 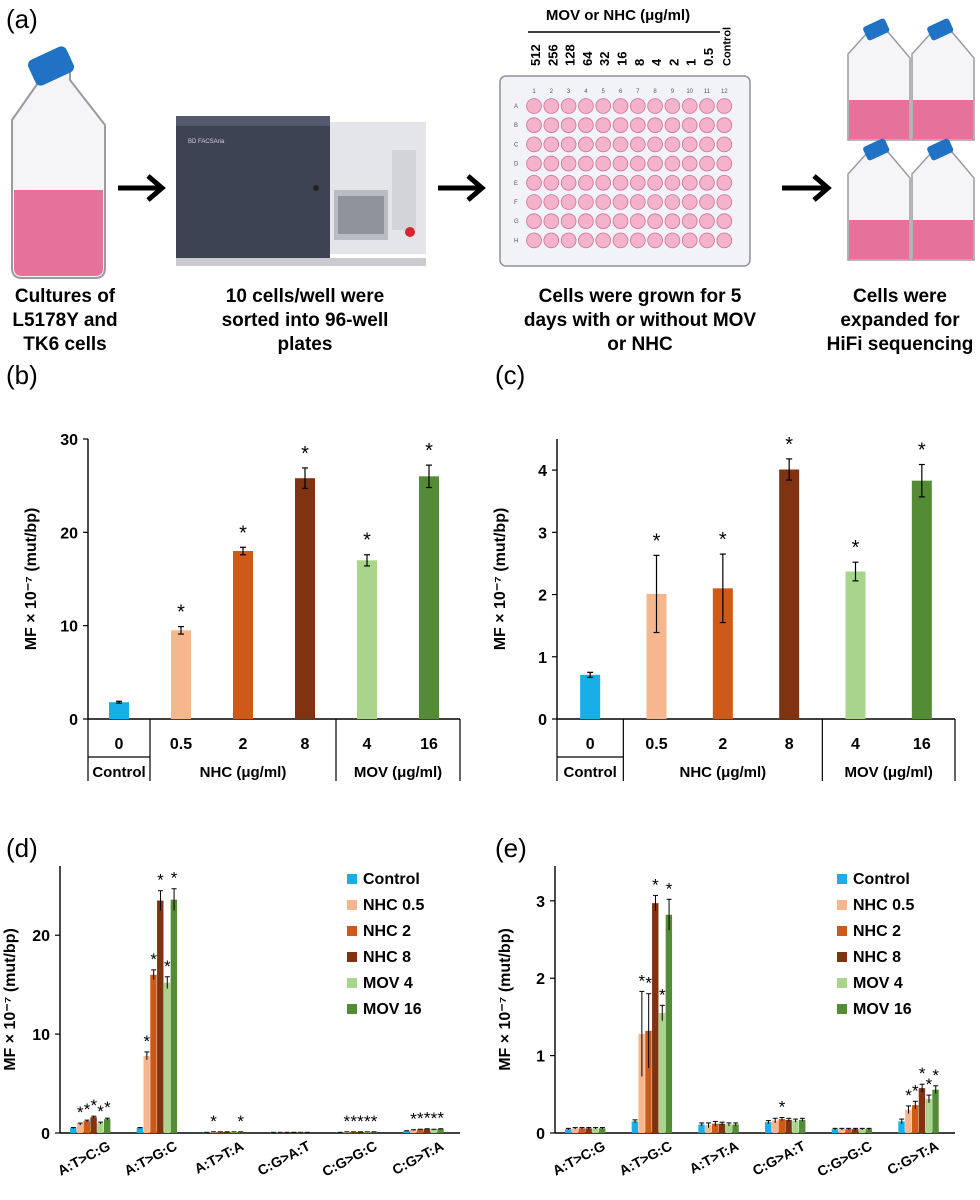 I want to click on row-letter: H, so click(x=516, y=241).